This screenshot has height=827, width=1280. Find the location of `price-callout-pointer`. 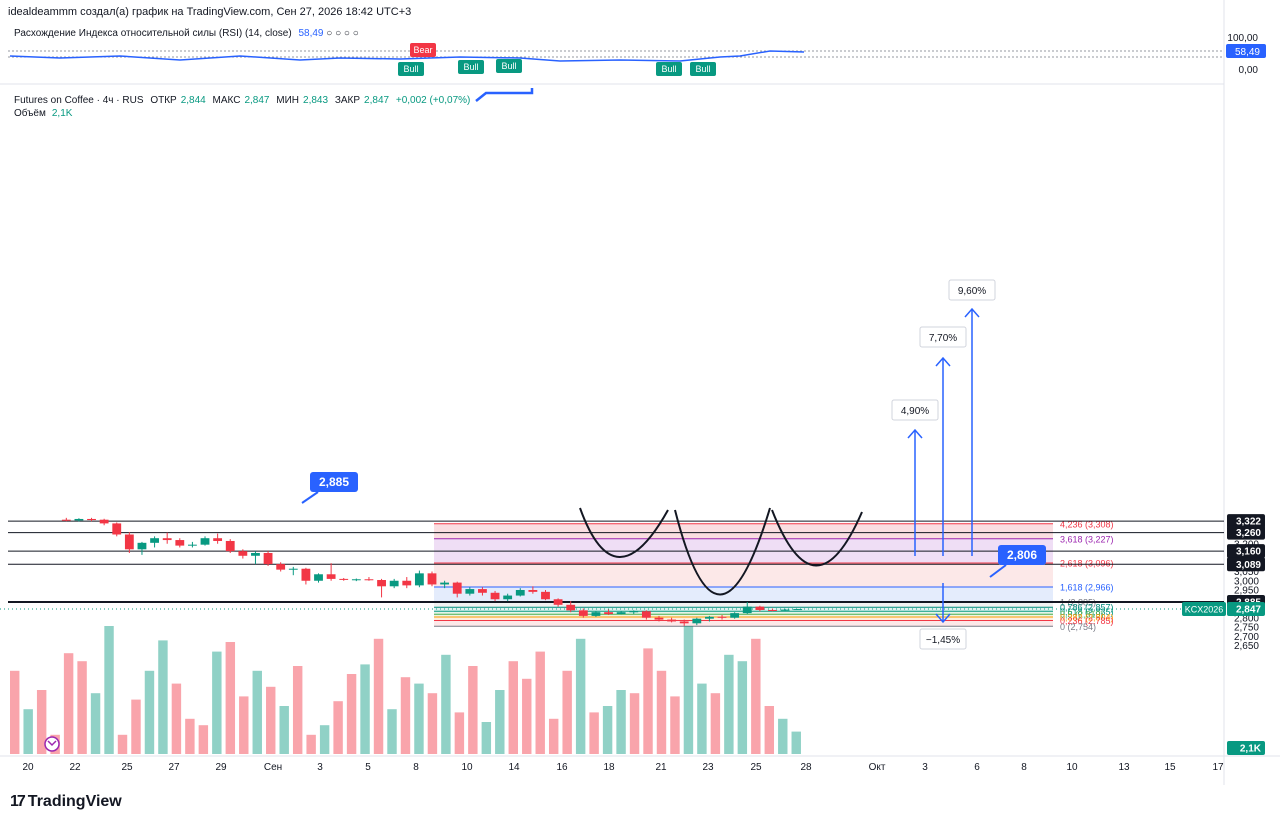

price-callout-pointer is located at coordinates (310, 497).